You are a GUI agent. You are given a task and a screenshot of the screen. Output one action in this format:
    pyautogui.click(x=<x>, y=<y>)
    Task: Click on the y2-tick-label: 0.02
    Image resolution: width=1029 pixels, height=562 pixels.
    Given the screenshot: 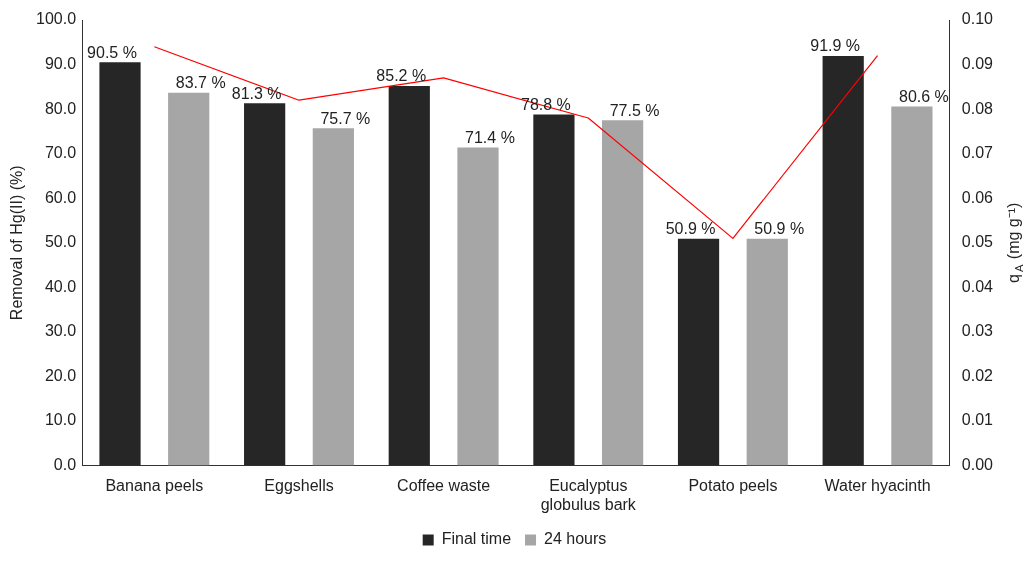 What is the action you would take?
    pyautogui.click(x=977, y=375)
    